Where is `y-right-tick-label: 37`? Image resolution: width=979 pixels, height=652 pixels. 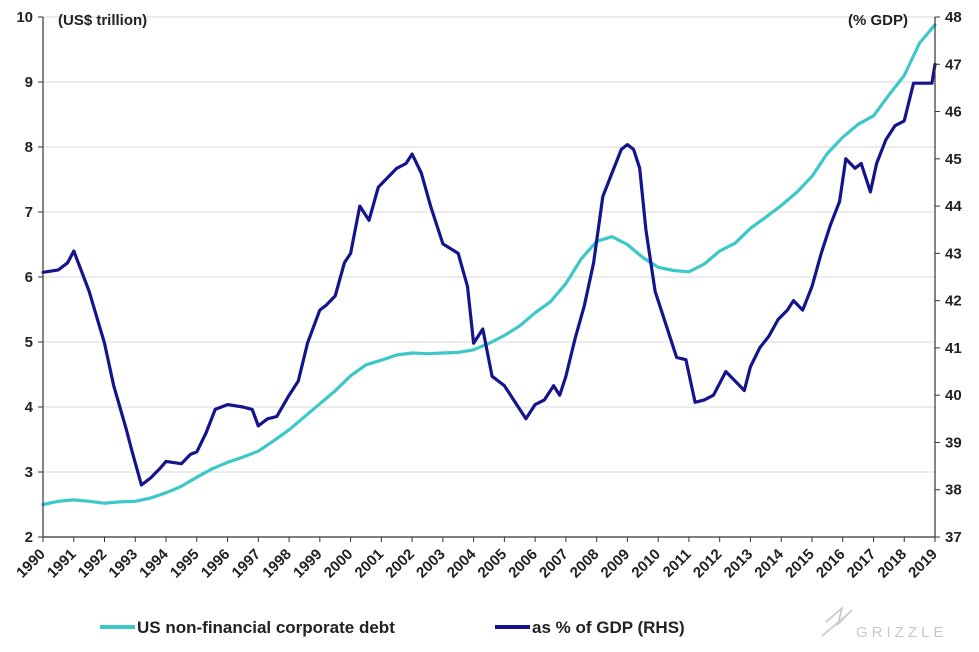
y-right-tick-label: 37 is located at coordinates (953, 537).